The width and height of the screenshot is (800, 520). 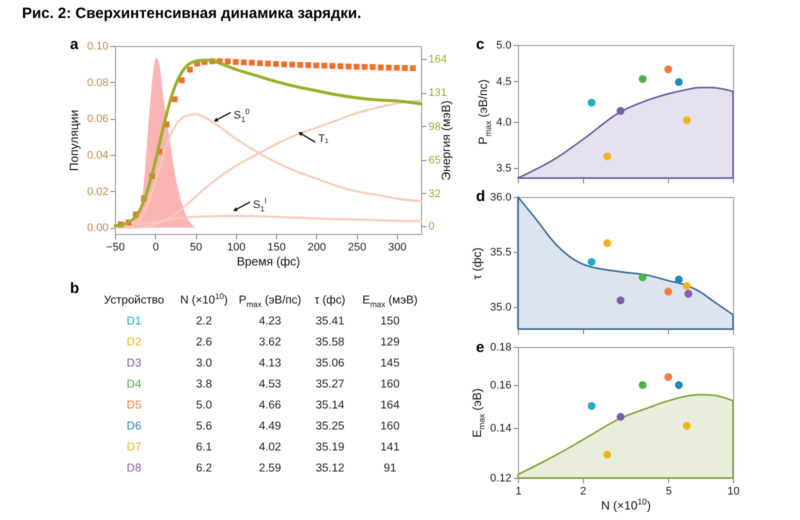 I want to click on data-label: 5.6, so click(x=204, y=426).